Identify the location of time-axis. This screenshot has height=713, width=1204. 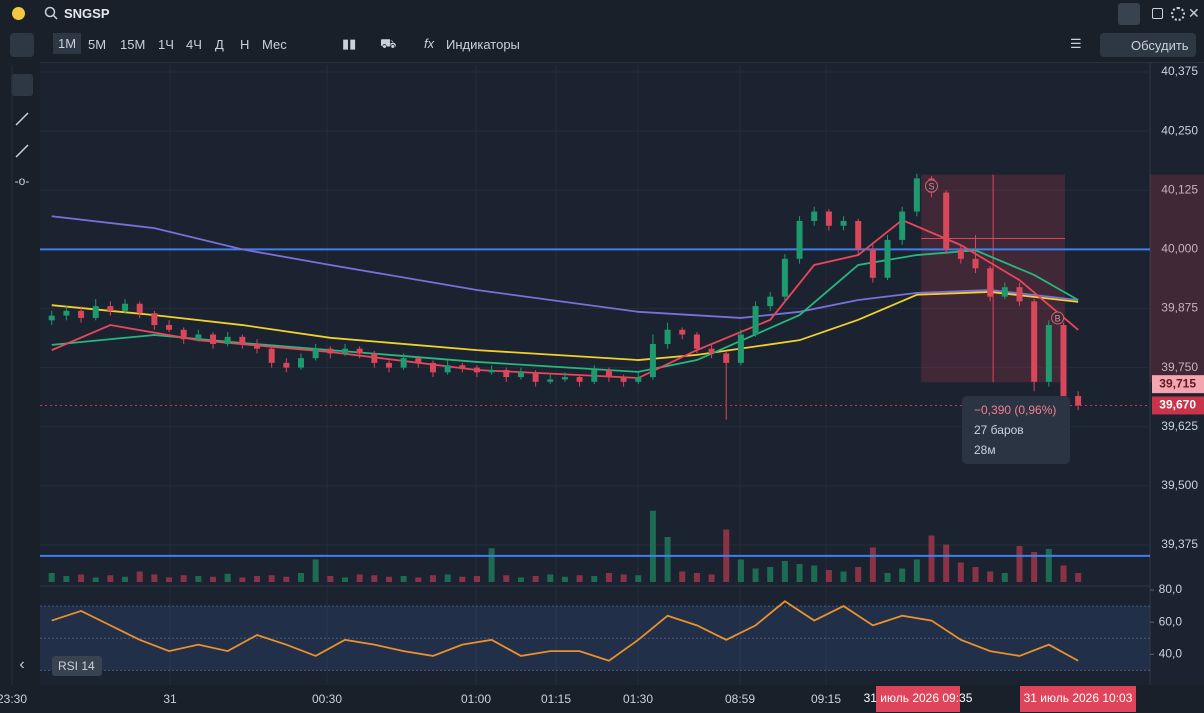
(602, 699).